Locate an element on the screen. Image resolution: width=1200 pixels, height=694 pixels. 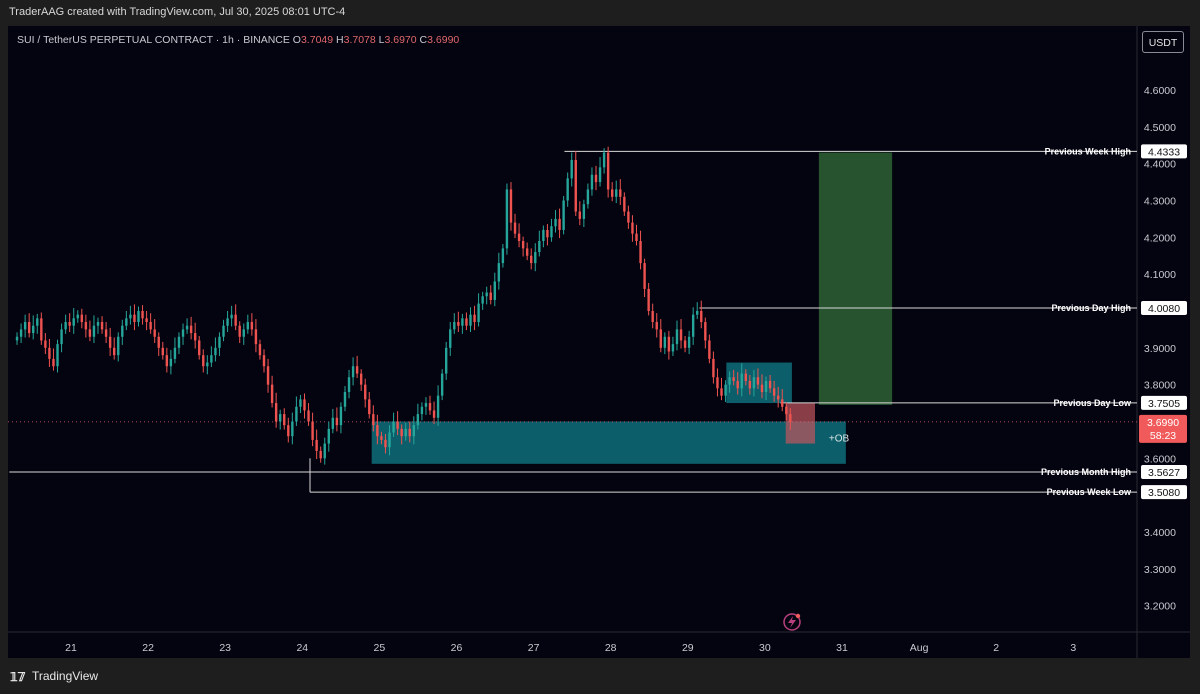
level-price-text: 4.0080 is located at coordinates (1164, 309).